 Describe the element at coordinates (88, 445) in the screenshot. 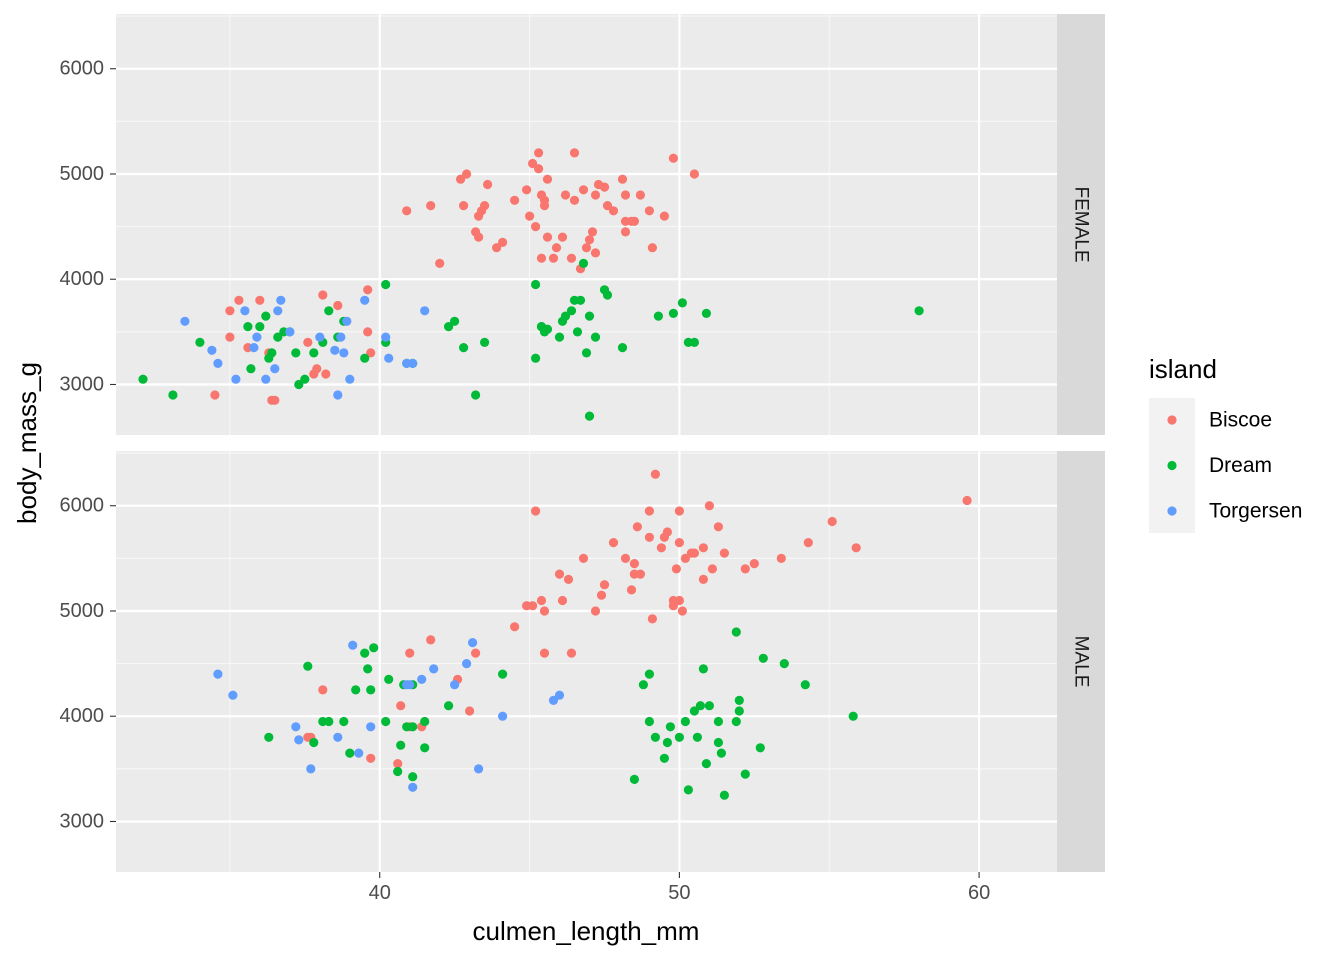

I see `y-axes: 3000 4000 5000 6000 3000 4000 5000 6000` at that location.